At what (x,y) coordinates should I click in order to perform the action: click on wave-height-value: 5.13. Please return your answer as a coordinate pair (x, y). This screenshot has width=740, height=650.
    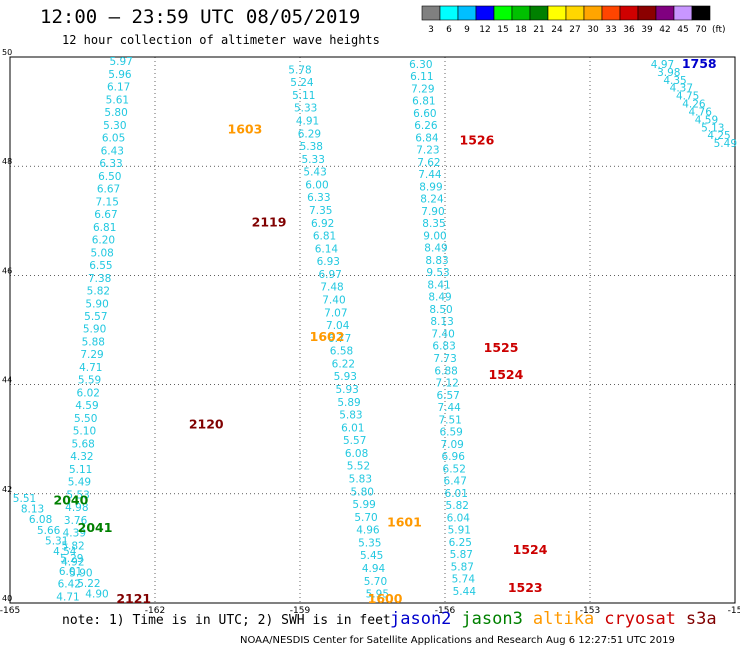
    Looking at the image, I should click on (712, 128).